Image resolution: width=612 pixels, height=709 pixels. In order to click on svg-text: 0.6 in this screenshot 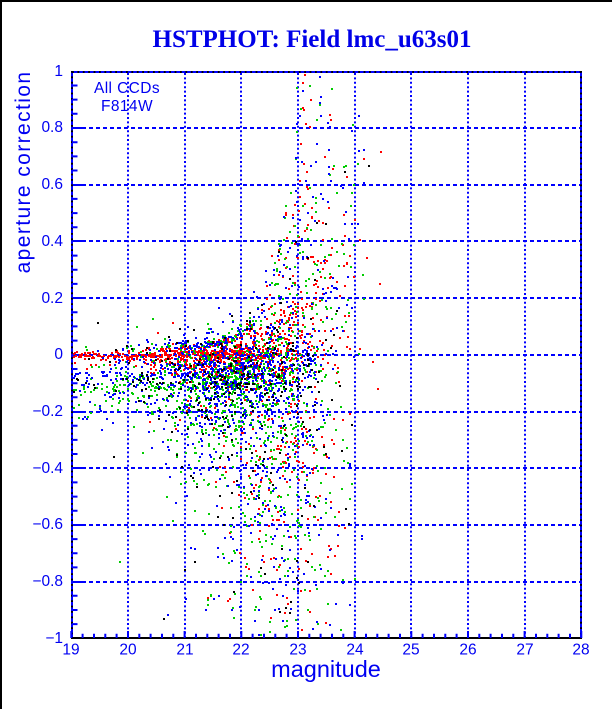, I will do `click(52, 184)`.